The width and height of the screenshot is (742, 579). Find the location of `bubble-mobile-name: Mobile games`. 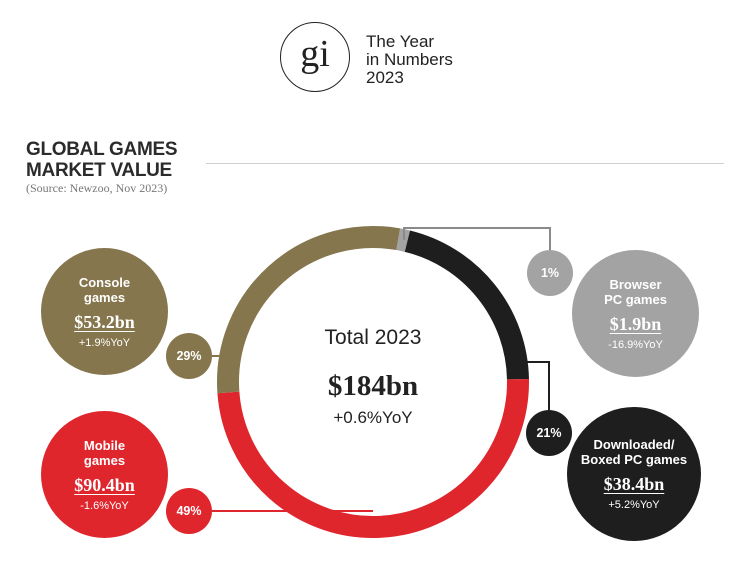

bubble-mobile-name: Mobile games is located at coordinates (104, 453).